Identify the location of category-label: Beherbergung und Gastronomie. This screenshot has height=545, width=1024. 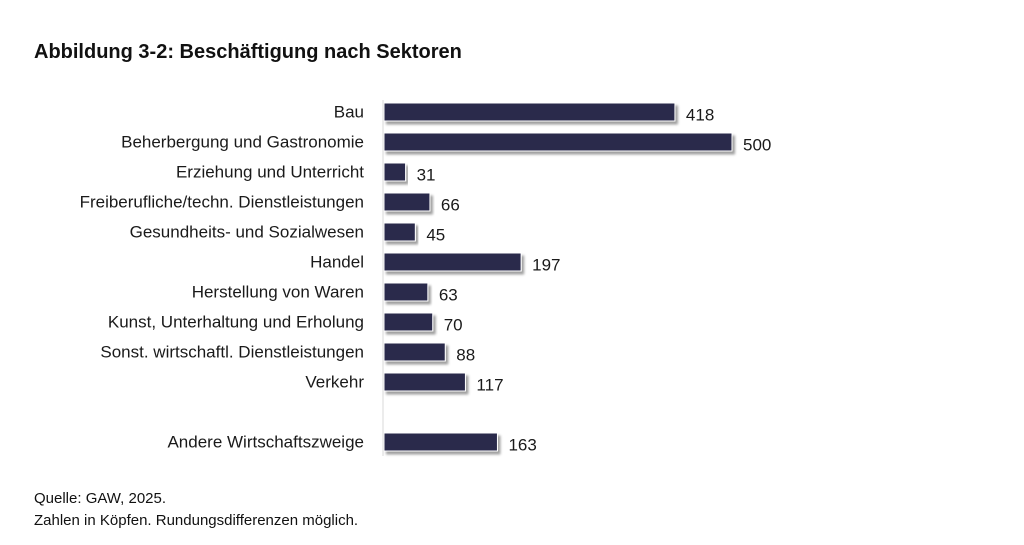
(242, 142).